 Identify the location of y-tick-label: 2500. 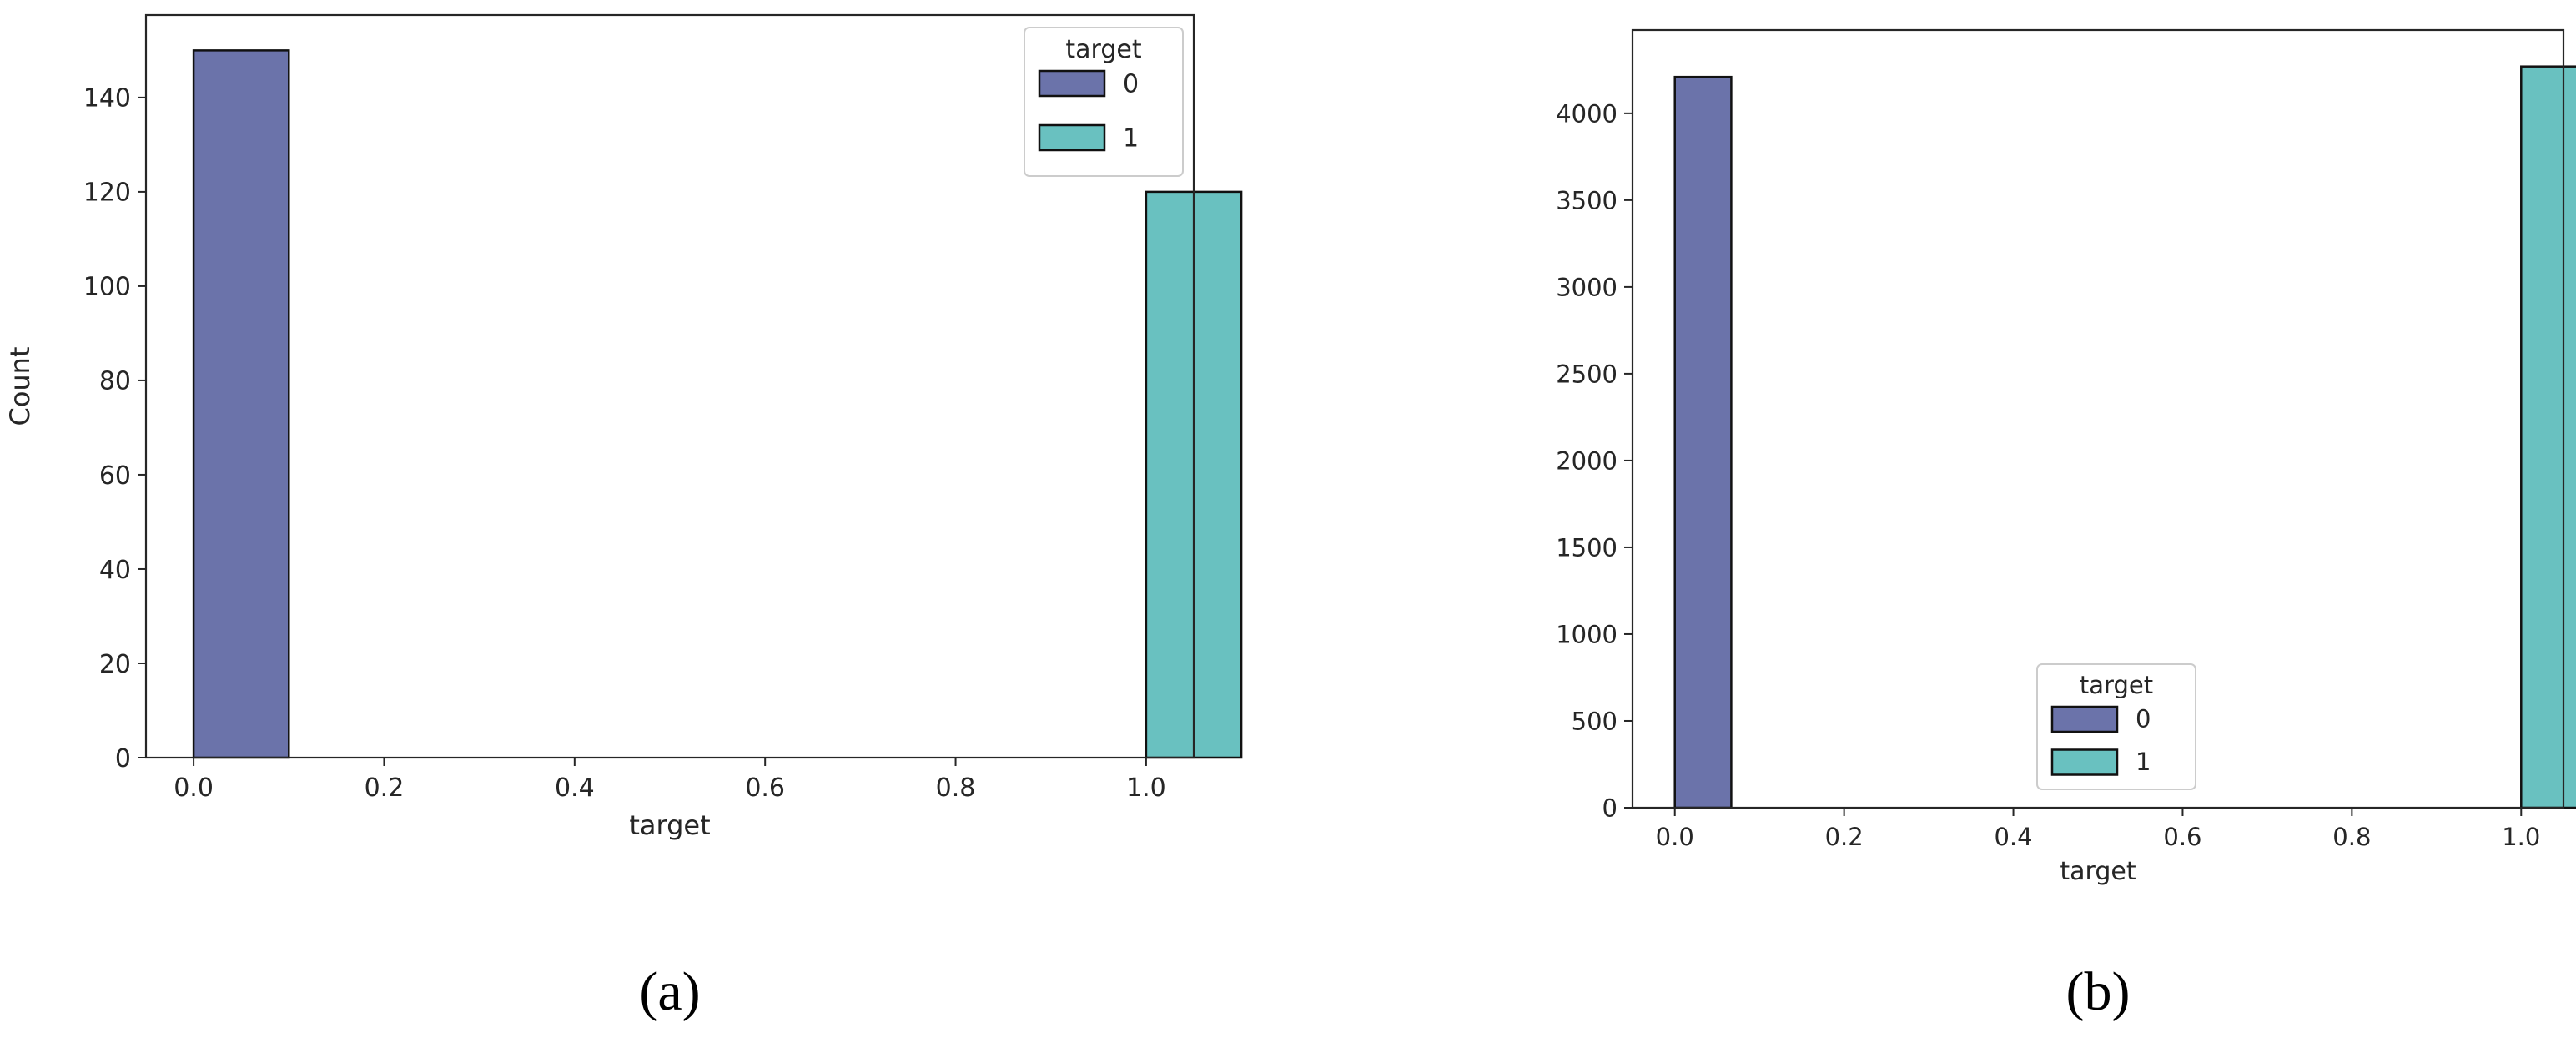
(1587, 374).